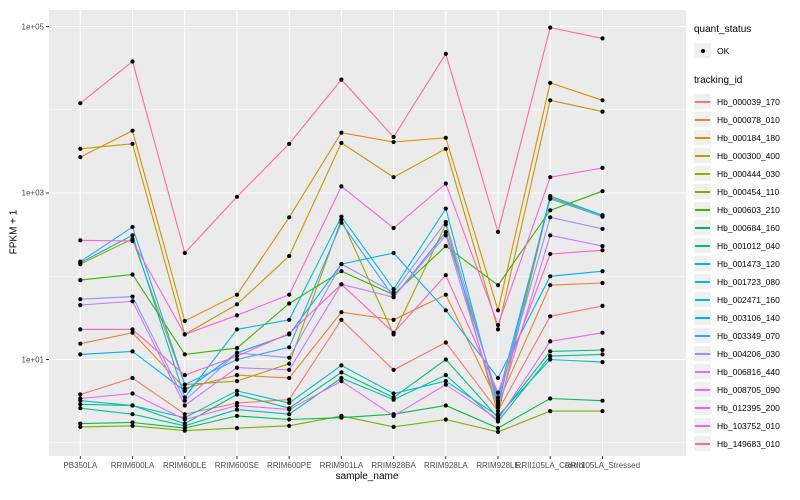  Describe the element at coordinates (748, 299) in the screenshot. I see `legend-item-label: Hb_002471_160` at that location.